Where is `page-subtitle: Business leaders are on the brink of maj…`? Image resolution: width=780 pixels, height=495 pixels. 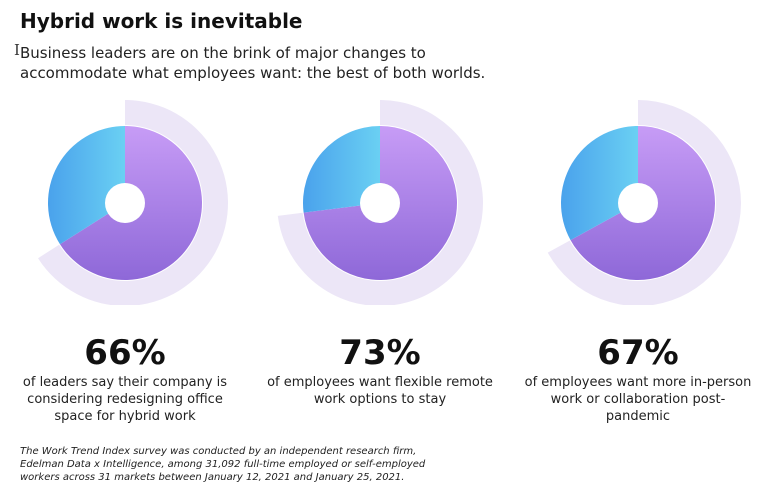
page-subtitle: Business leaders are on the brink of maj… is located at coordinates (253, 63).